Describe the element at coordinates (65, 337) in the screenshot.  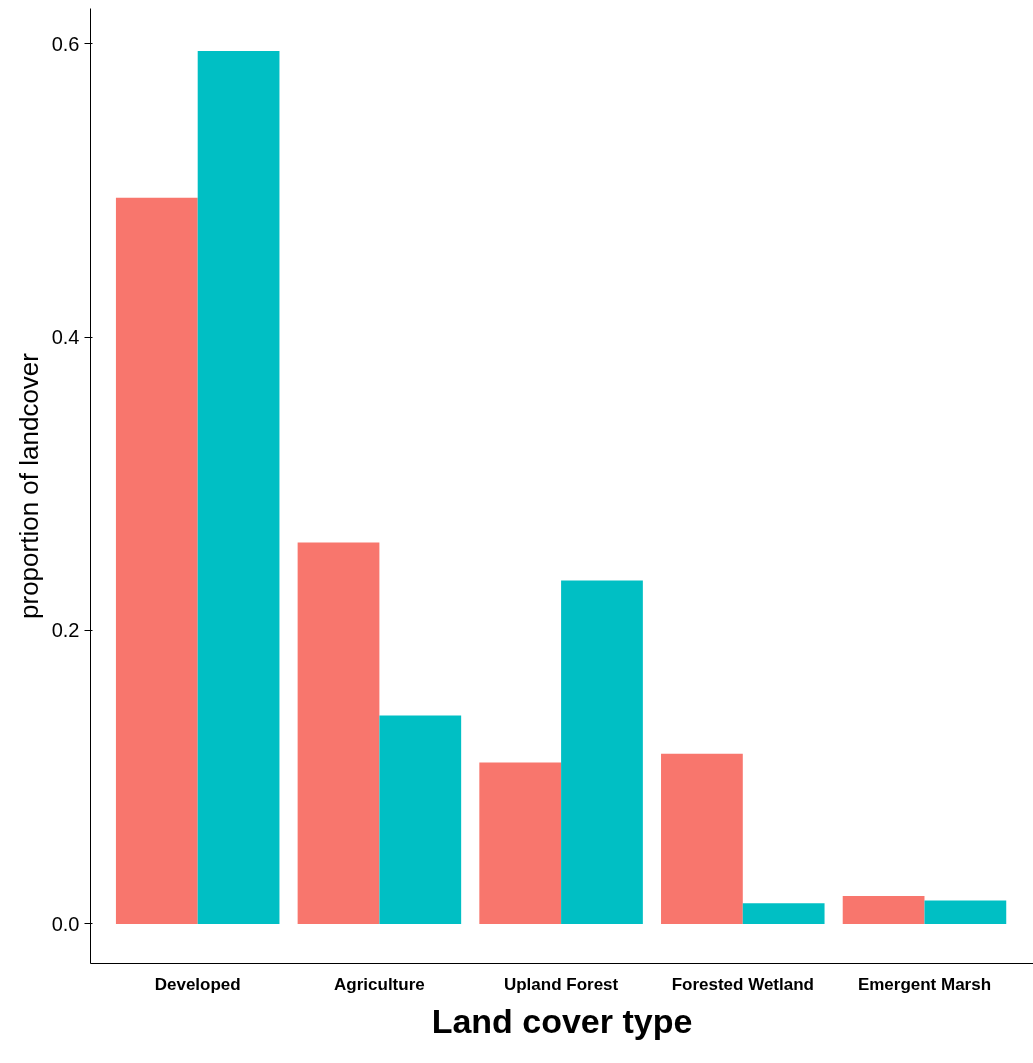
I see `y-tick-label: 0.4` at that location.